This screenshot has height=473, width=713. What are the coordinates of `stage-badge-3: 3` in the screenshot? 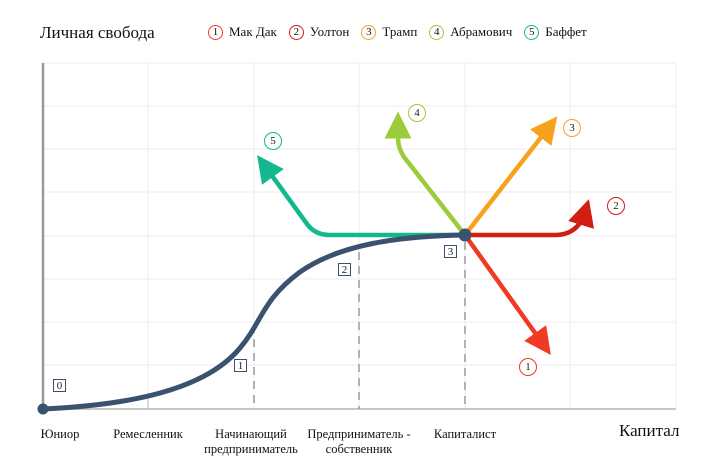 It's located at (450, 251).